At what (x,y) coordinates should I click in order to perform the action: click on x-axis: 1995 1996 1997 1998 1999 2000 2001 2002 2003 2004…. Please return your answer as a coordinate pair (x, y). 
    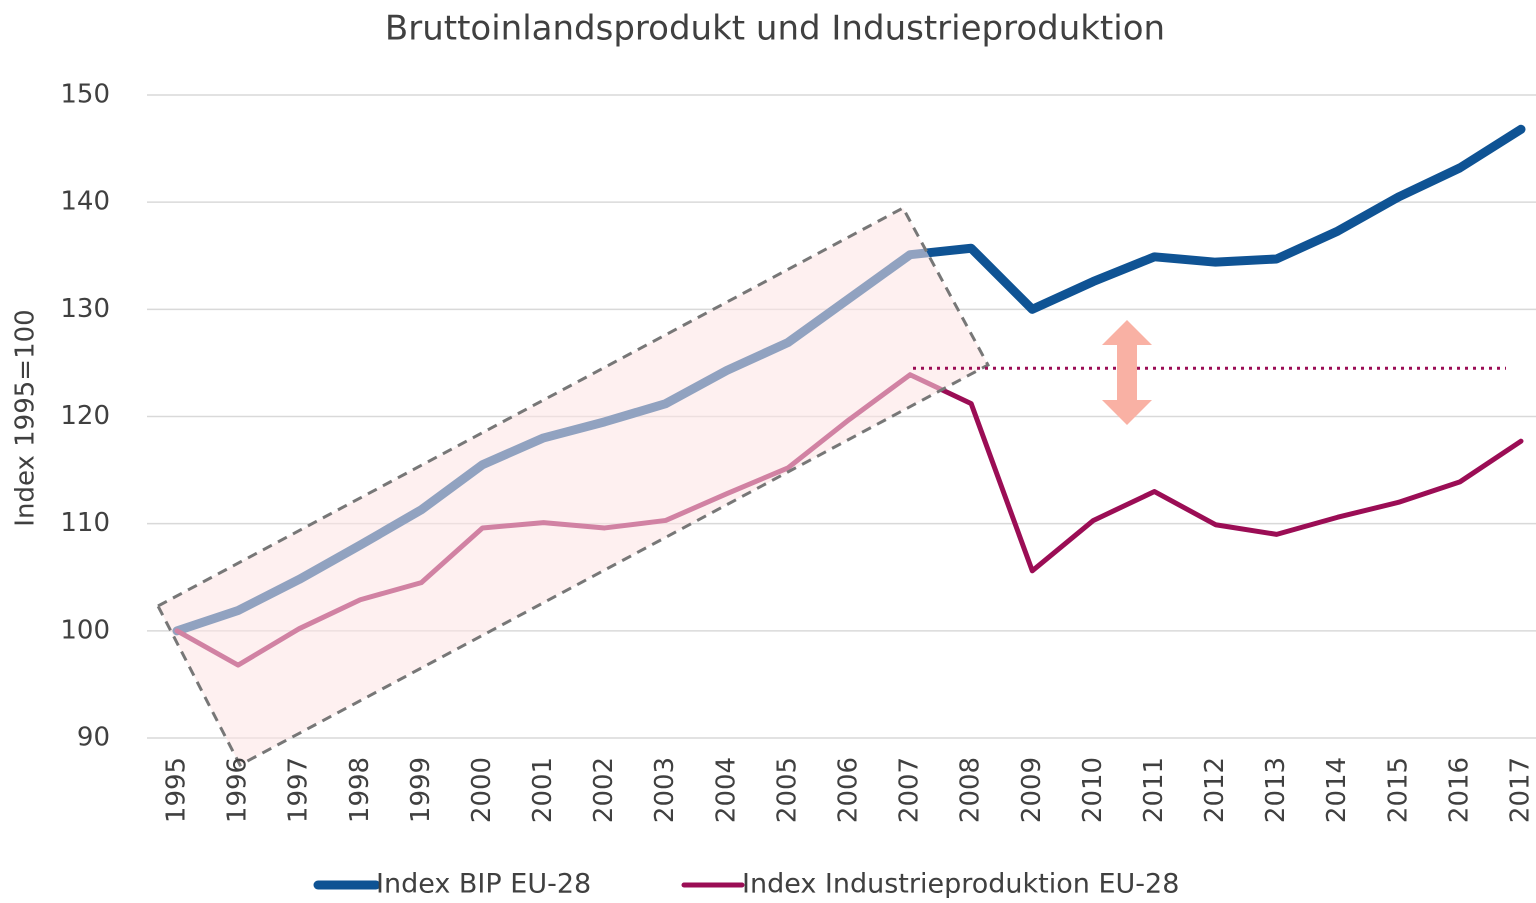
    Looking at the image, I should click on (849, 790).